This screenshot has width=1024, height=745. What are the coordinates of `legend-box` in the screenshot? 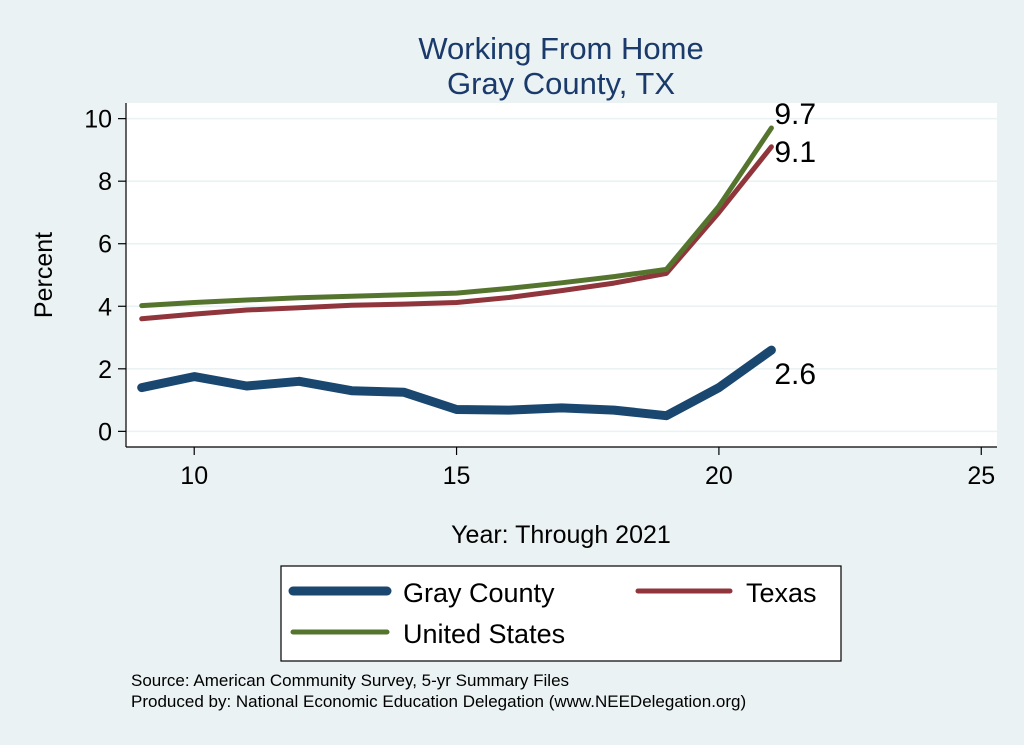 It's located at (561, 613).